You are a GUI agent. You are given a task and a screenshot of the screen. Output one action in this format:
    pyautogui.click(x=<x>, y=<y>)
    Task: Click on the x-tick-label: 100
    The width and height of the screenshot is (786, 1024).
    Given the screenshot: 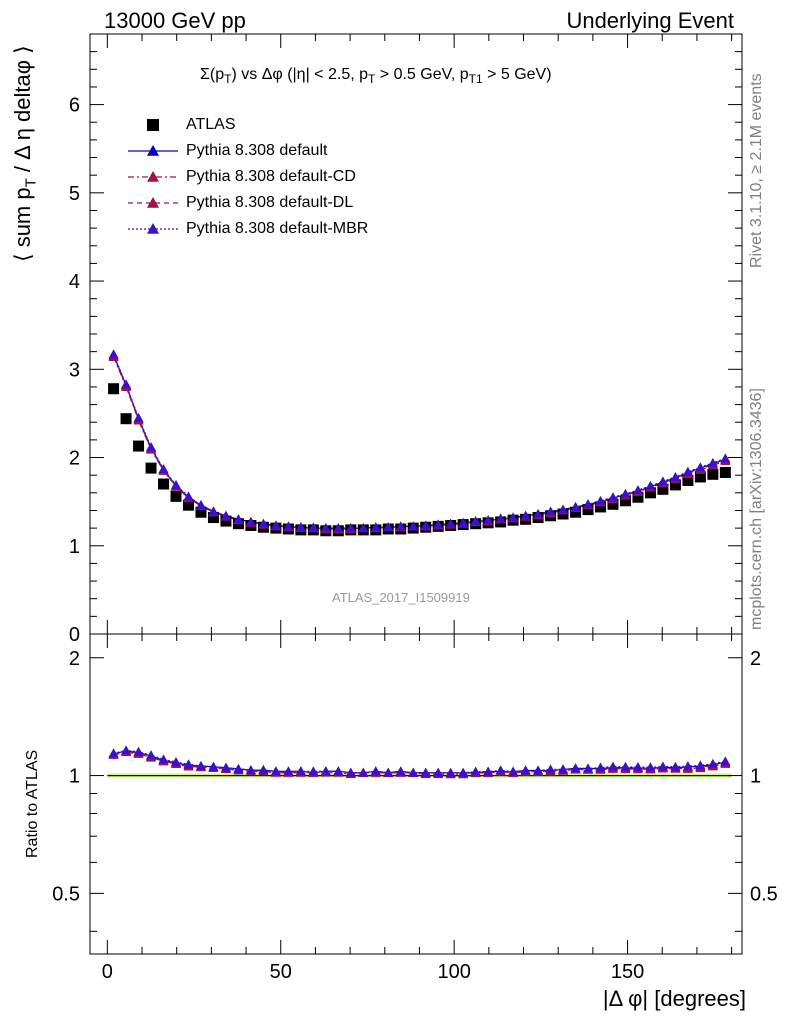 What is the action you would take?
    pyautogui.click(x=453, y=972)
    